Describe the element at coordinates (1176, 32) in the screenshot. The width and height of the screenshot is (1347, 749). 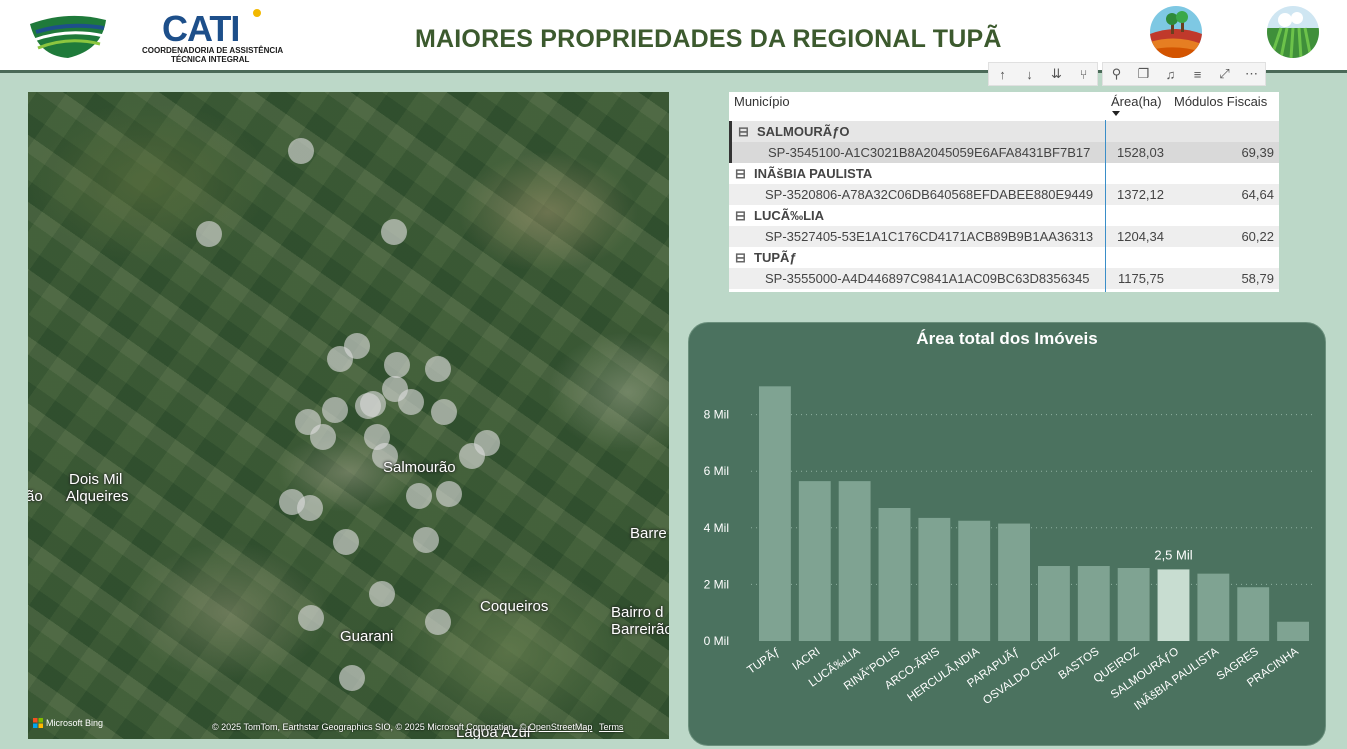
I see `farm-landscape-icon` at that location.